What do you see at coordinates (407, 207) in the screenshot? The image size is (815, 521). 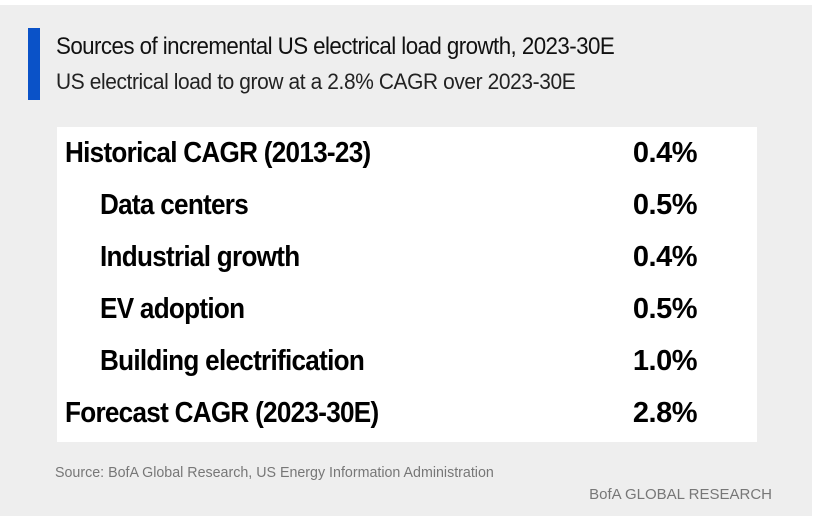 I see `table-row-data-centers: Data centers 0.5%` at bounding box center [407, 207].